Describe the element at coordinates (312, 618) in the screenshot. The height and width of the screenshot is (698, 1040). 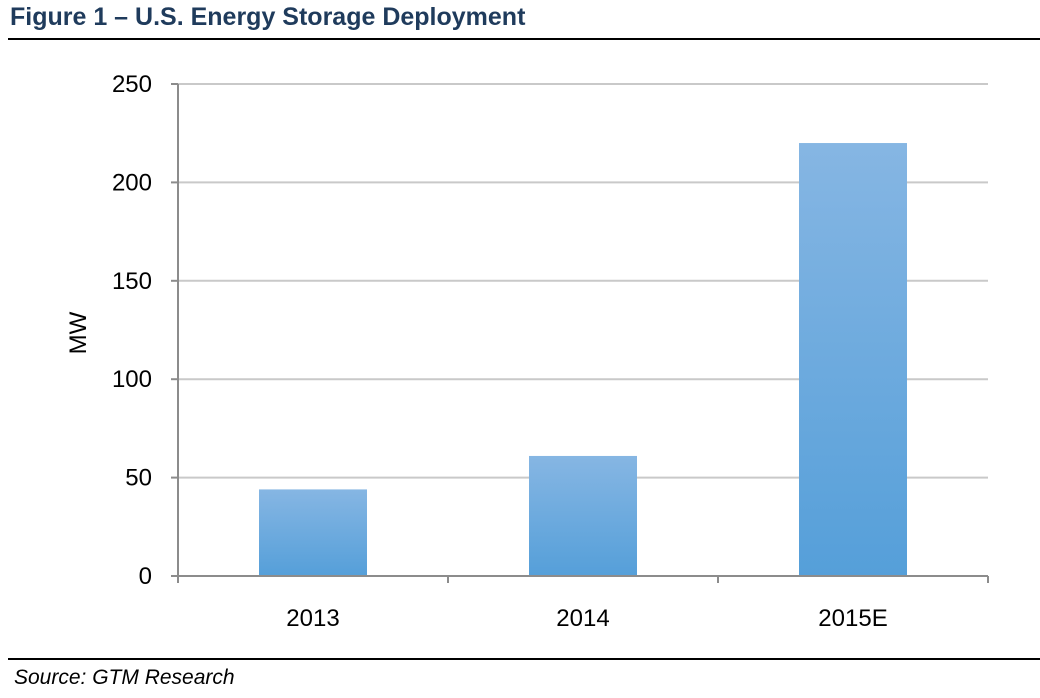
I see `x-tick-label: 2013` at that location.